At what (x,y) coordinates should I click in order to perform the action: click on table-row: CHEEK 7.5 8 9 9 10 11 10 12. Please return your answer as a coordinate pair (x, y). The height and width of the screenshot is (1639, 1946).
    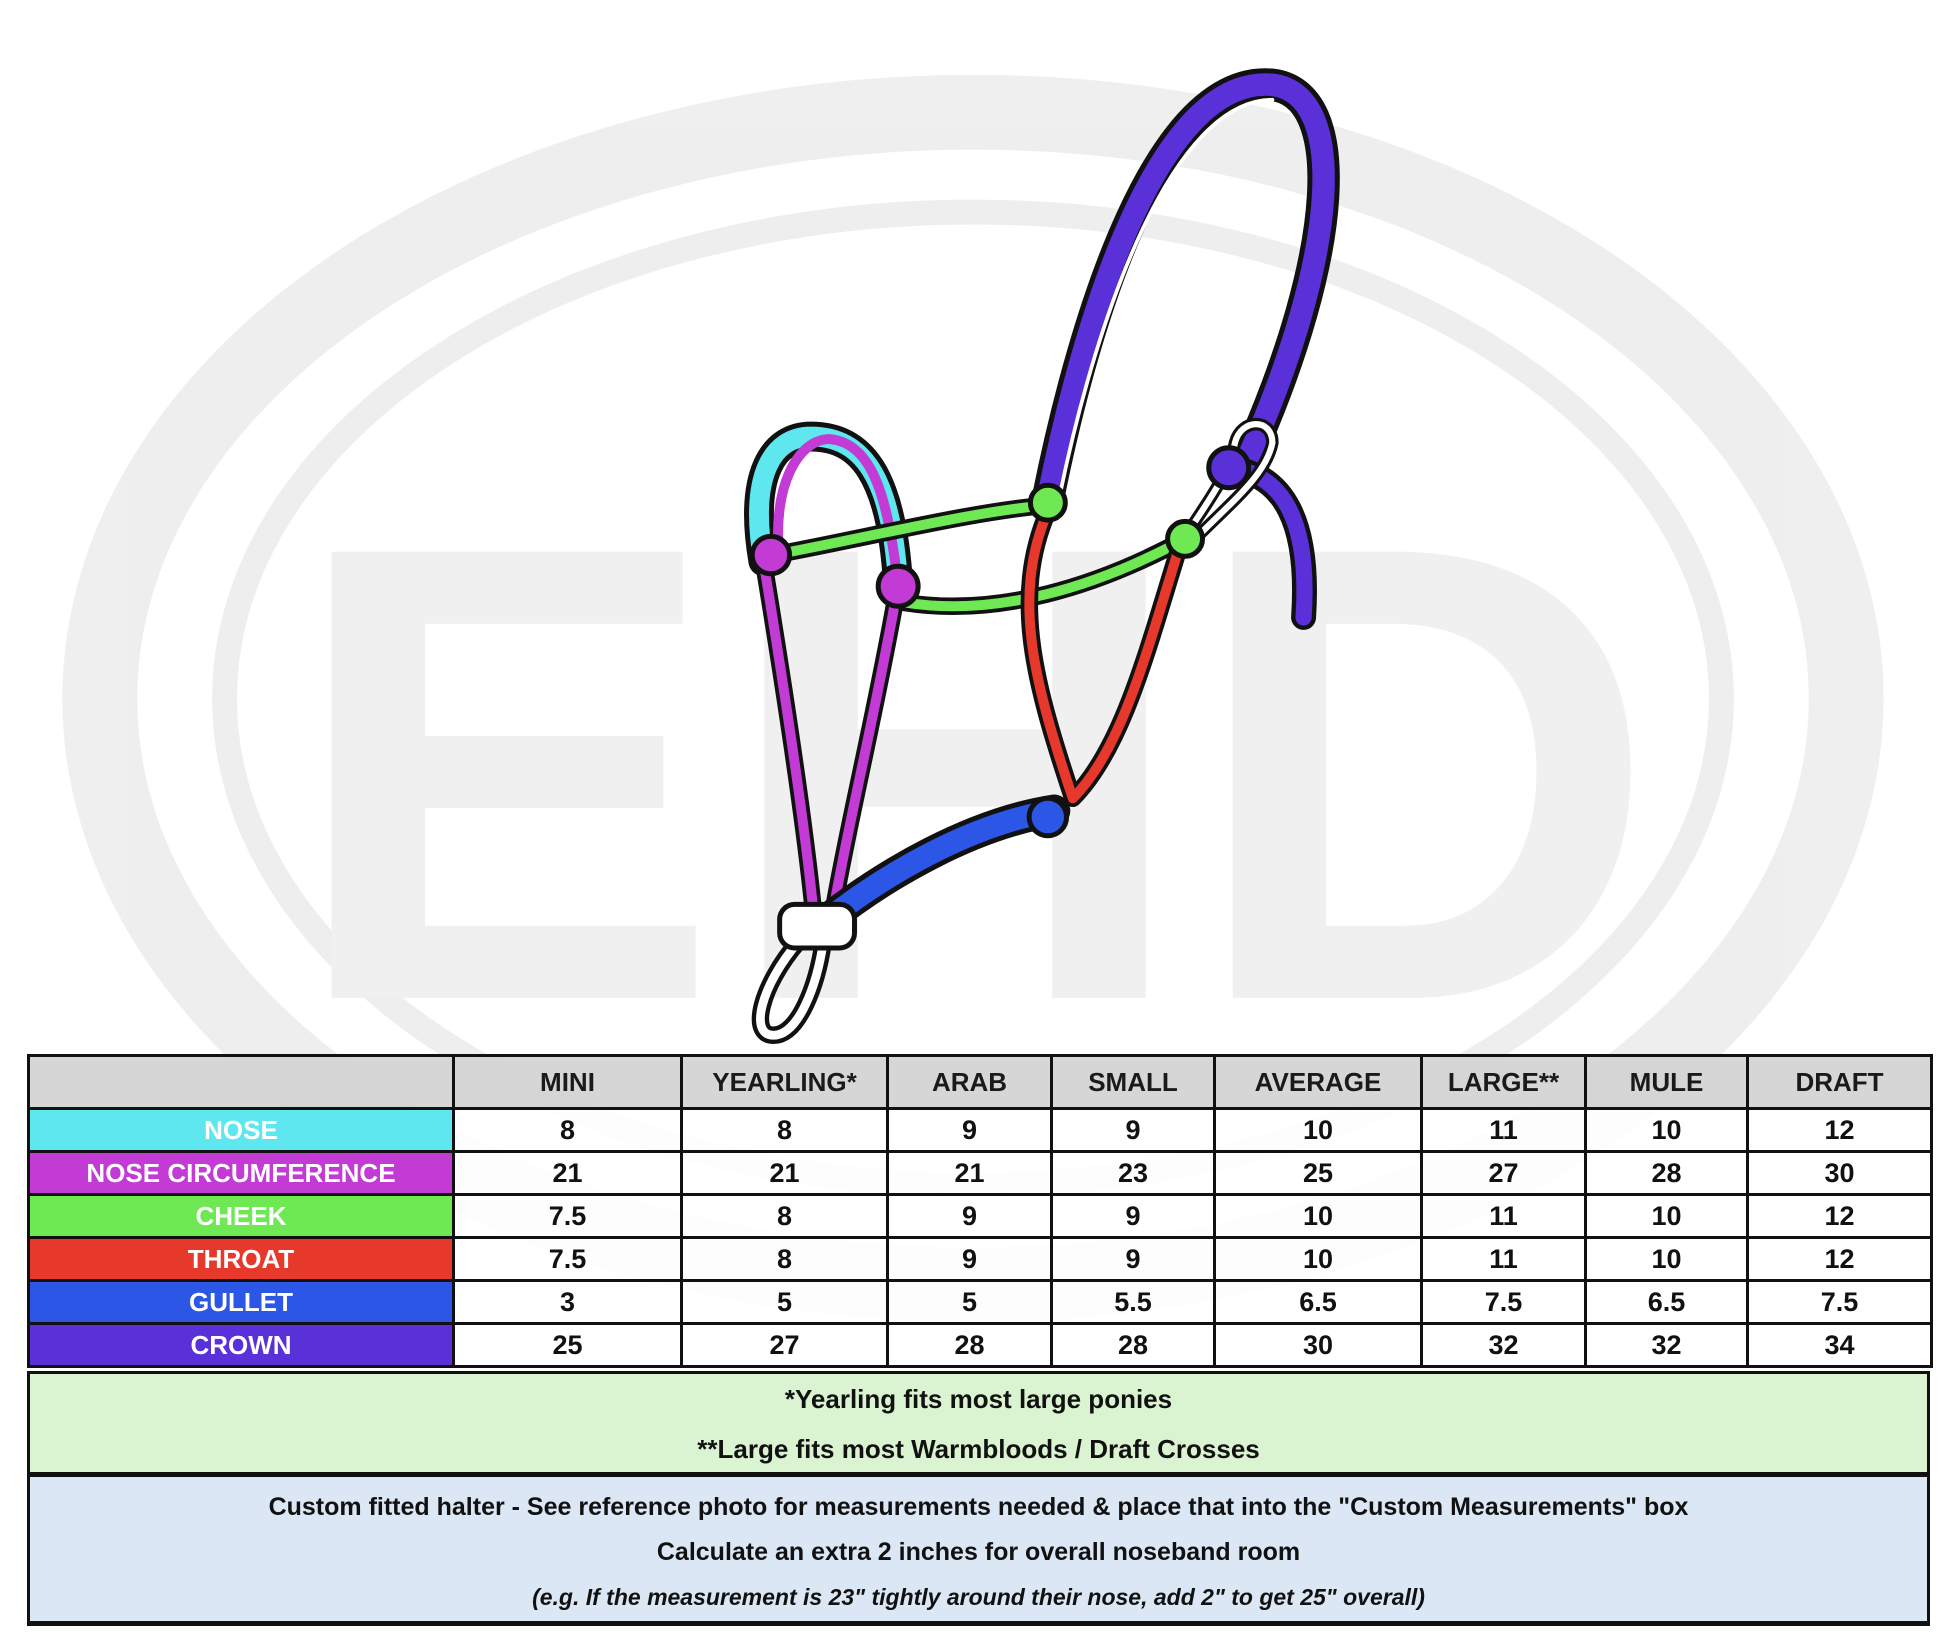
    Looking at the image, I should click on (980, 1216).